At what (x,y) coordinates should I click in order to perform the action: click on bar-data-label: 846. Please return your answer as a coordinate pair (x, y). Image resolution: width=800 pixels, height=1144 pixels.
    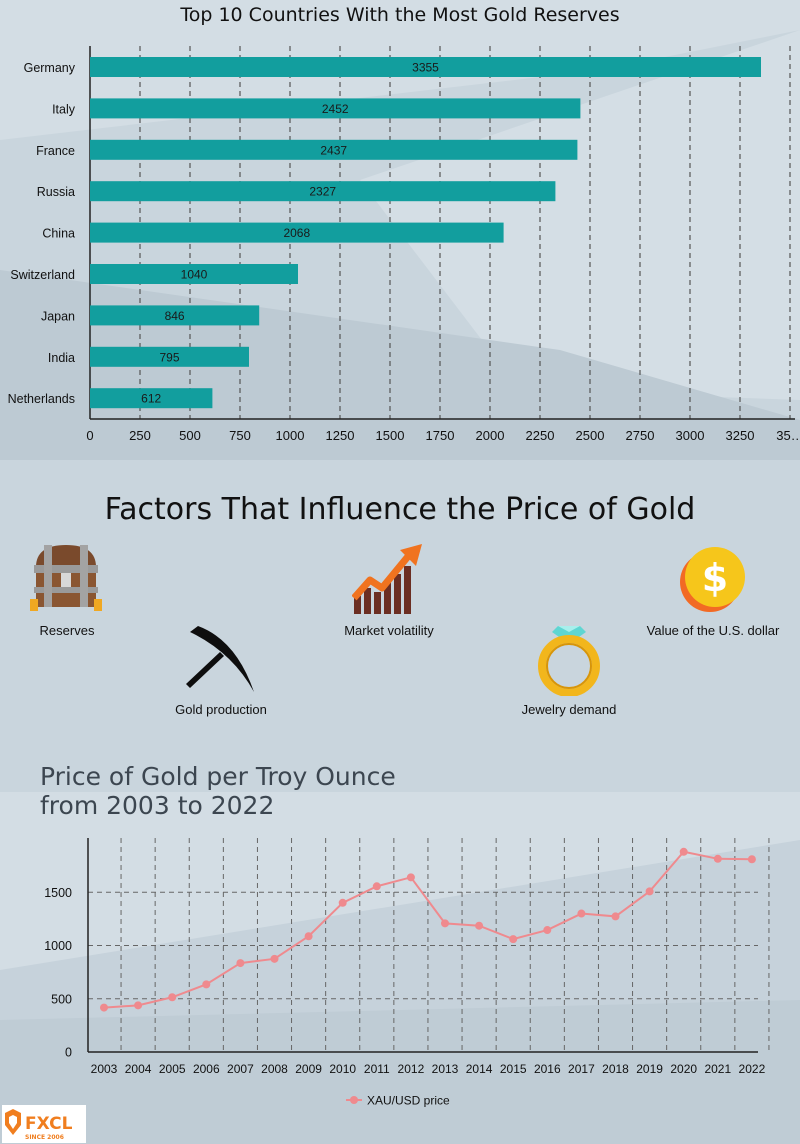
    Looking at the image, I should click on (175, 316).